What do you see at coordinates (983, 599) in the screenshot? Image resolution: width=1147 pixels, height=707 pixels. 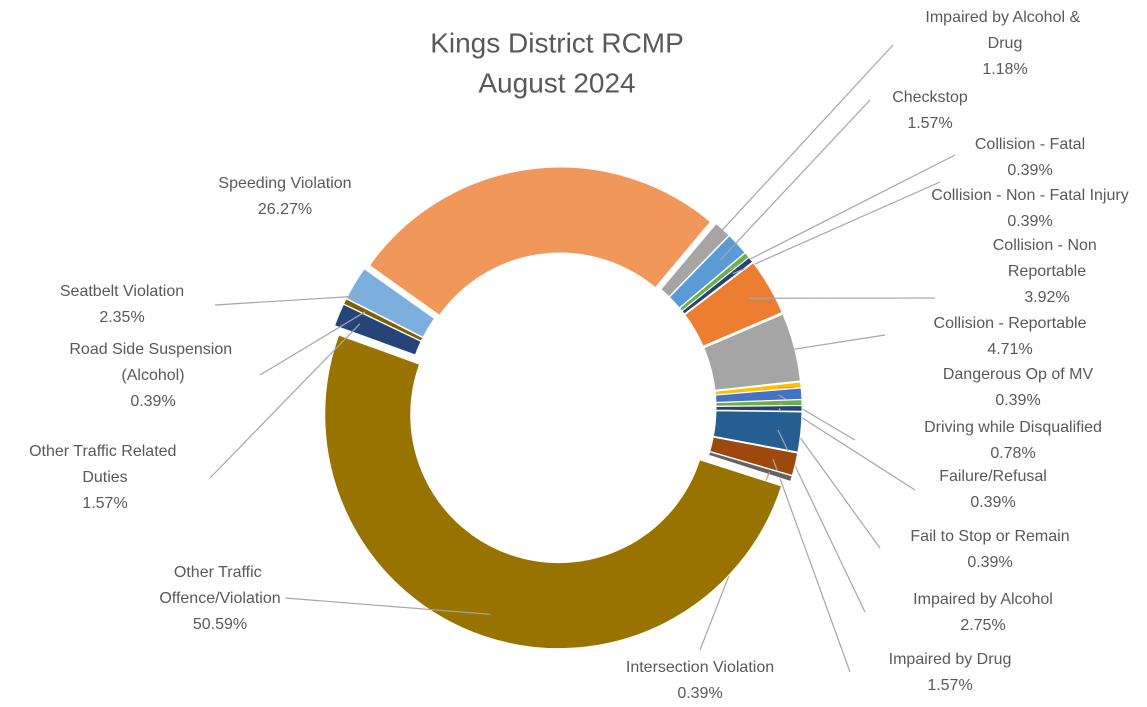 I see `data-label-name: Impaired by Alcohol` at bounding box center [983, 599].